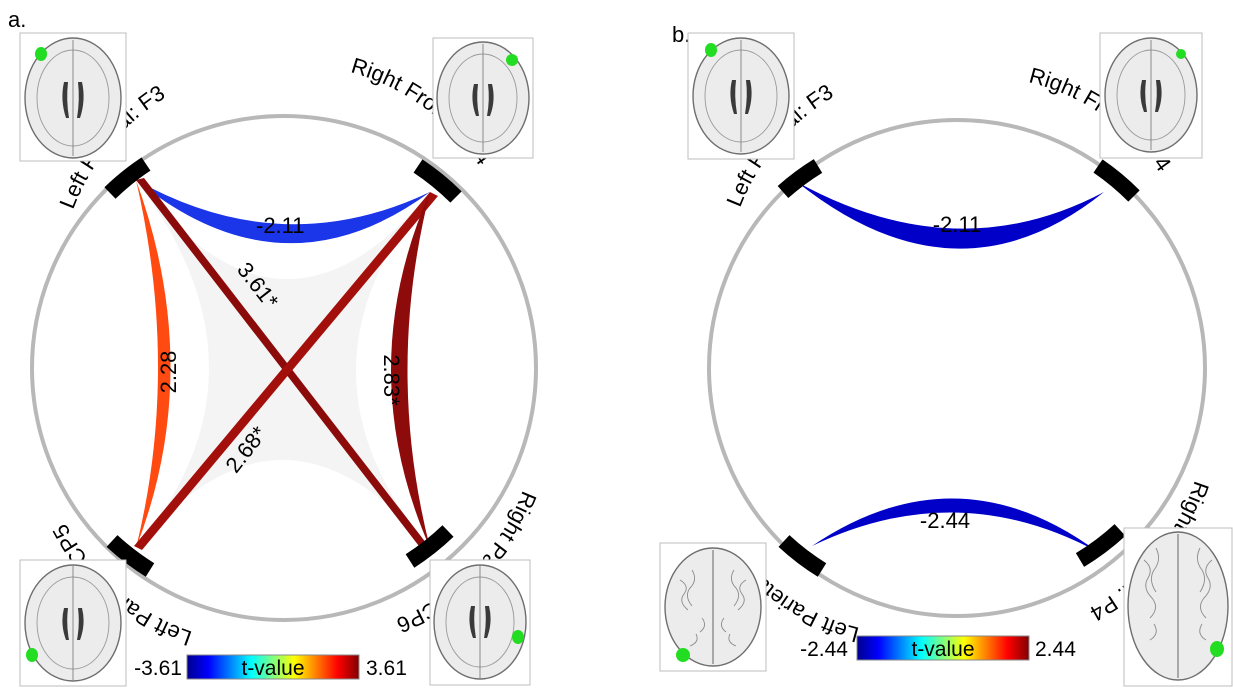  Describe the element at coordinates (1178, 607) in the screenshot. I see `brain-thumb-b-p4` at that location.